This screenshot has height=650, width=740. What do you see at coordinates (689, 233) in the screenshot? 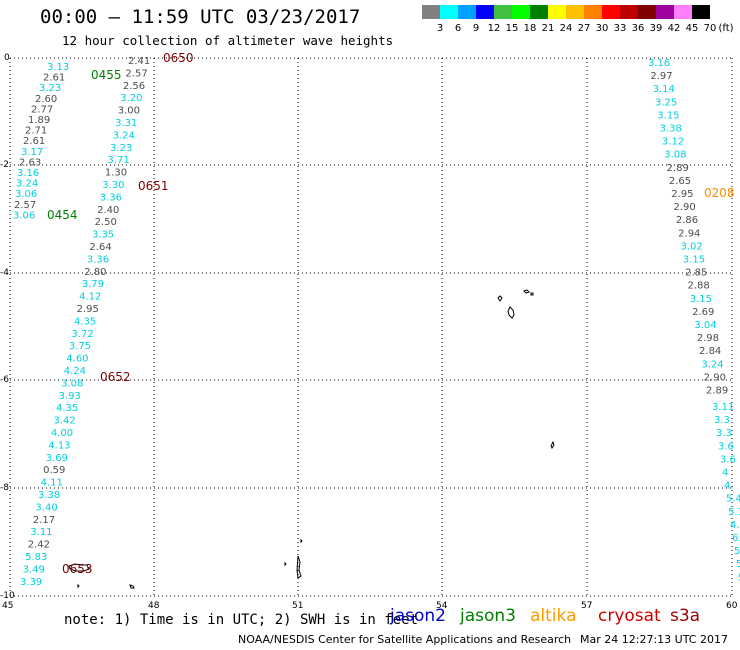
I see `swh-value: 2.94` at bounding box center [689, 233].